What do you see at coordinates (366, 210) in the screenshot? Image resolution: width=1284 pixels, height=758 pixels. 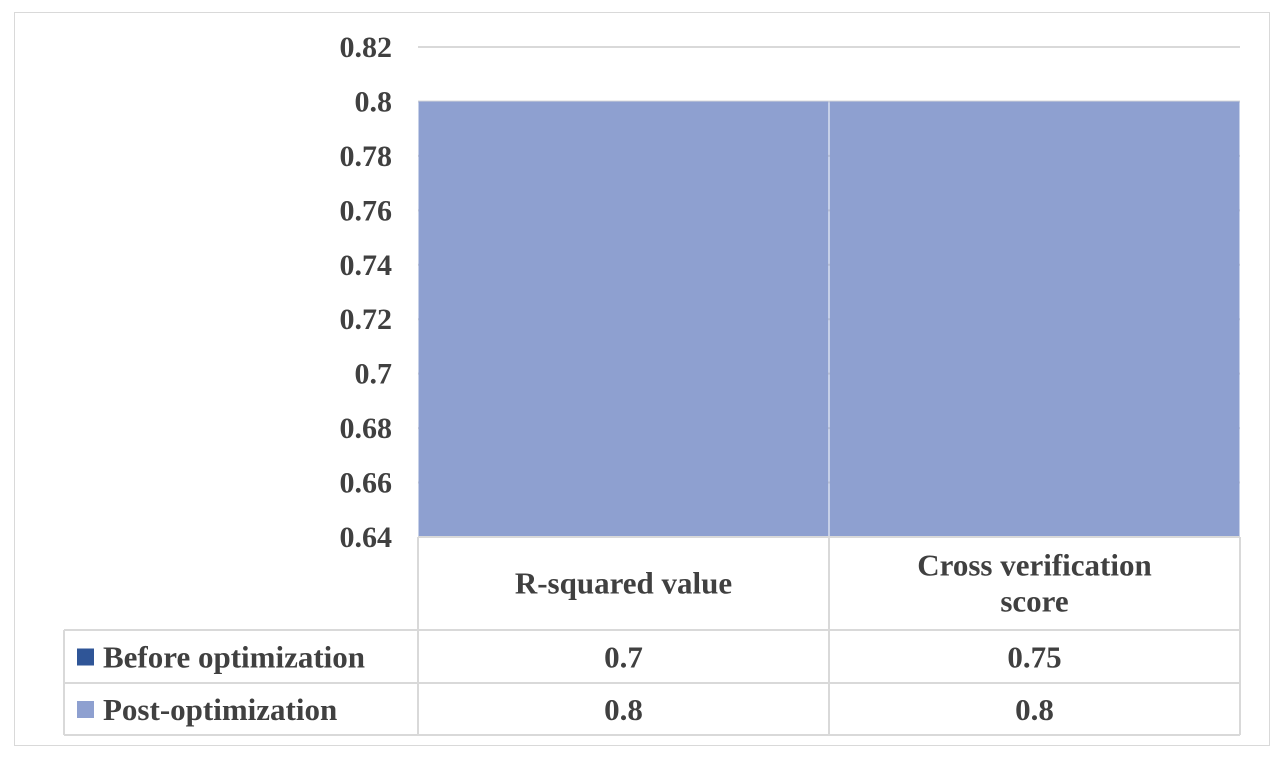 I see `y-tick-label: 0.76` at bounding box center [366, 210].